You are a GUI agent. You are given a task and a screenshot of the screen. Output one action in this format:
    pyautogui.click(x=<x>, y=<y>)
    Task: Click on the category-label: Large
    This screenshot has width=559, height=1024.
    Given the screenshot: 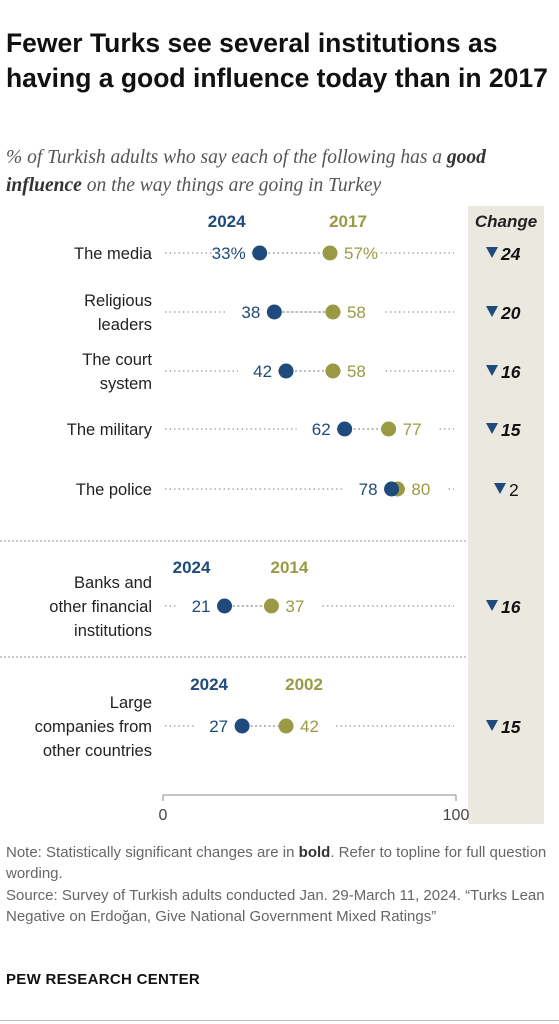 What is the action you would take?
    pyautogui.click(x=131, y=703)
    